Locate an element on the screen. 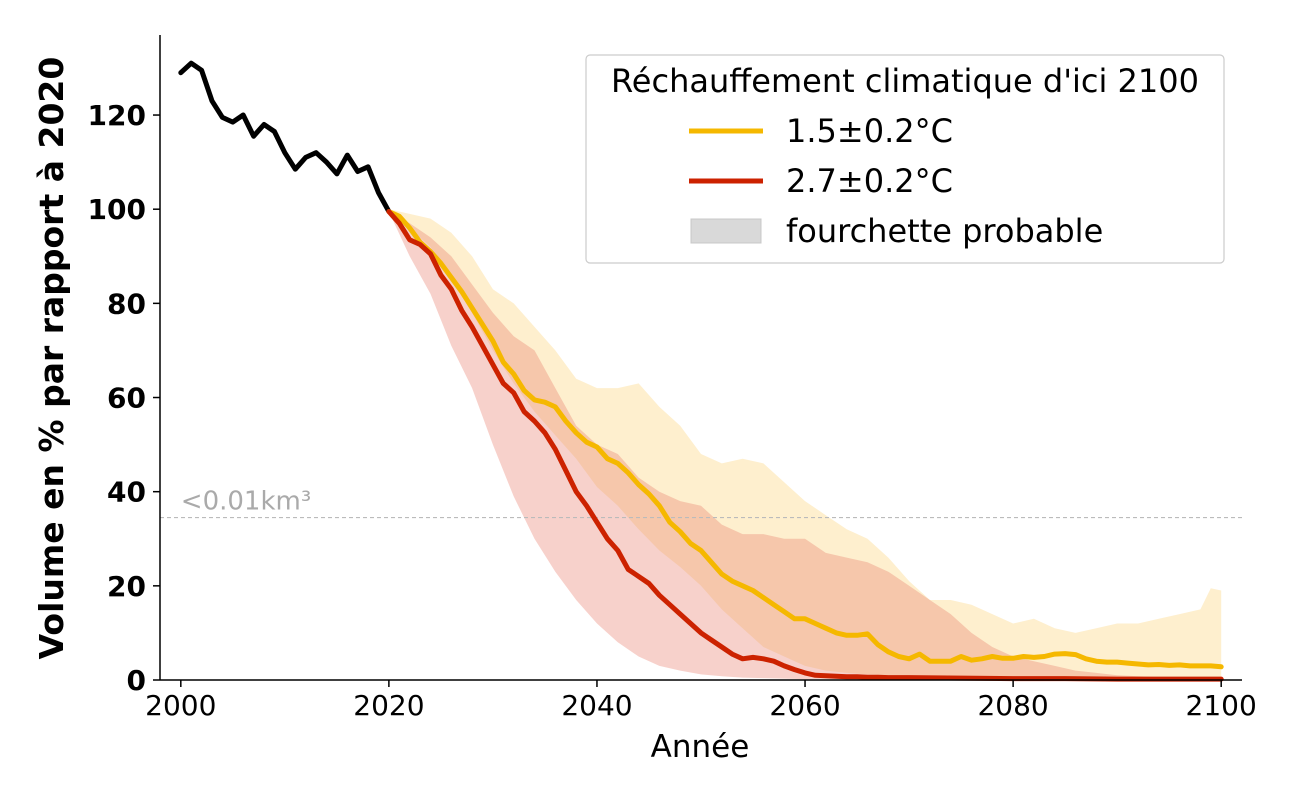  legend-label-2-7: 2.7±0.2°C is located at coordinates (869, 181).